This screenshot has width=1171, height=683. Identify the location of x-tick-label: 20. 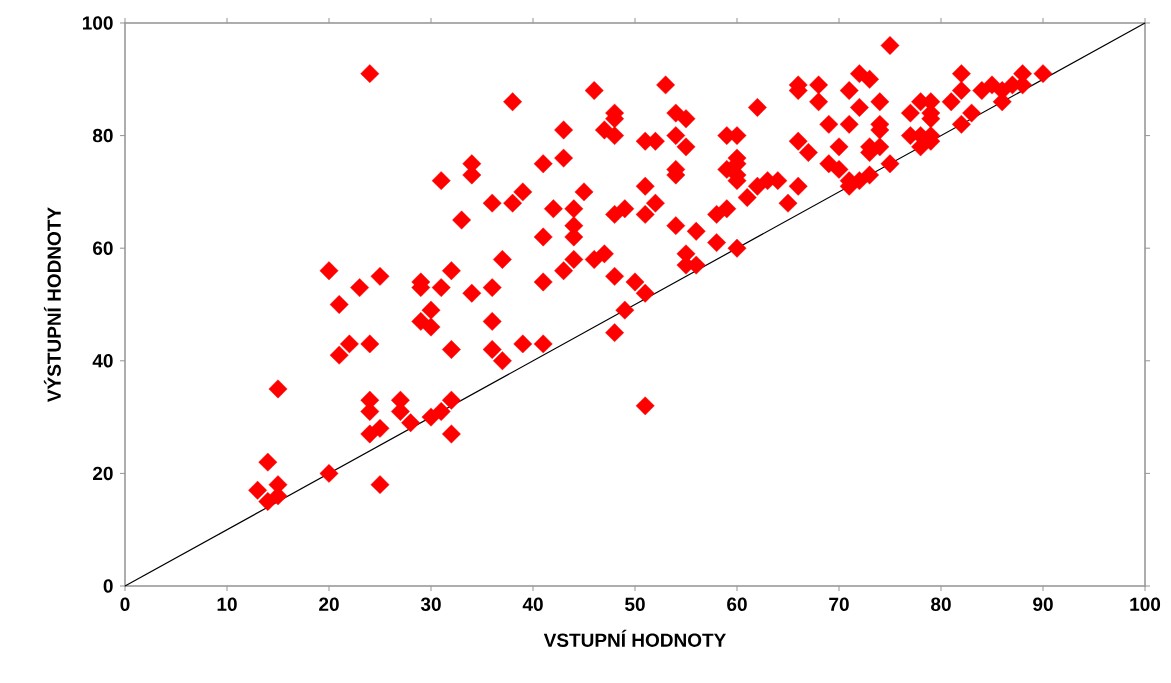
(329, 604).